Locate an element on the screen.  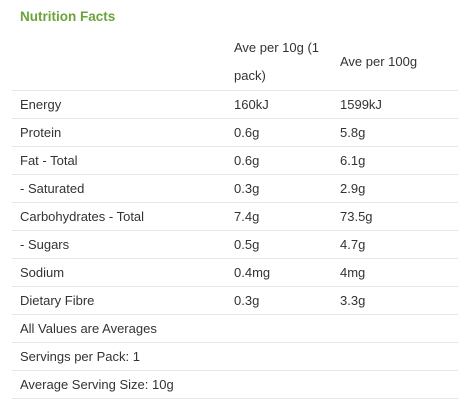
note-serving-size: Average Serving Size: 10g is located at coordinates (235, 384).